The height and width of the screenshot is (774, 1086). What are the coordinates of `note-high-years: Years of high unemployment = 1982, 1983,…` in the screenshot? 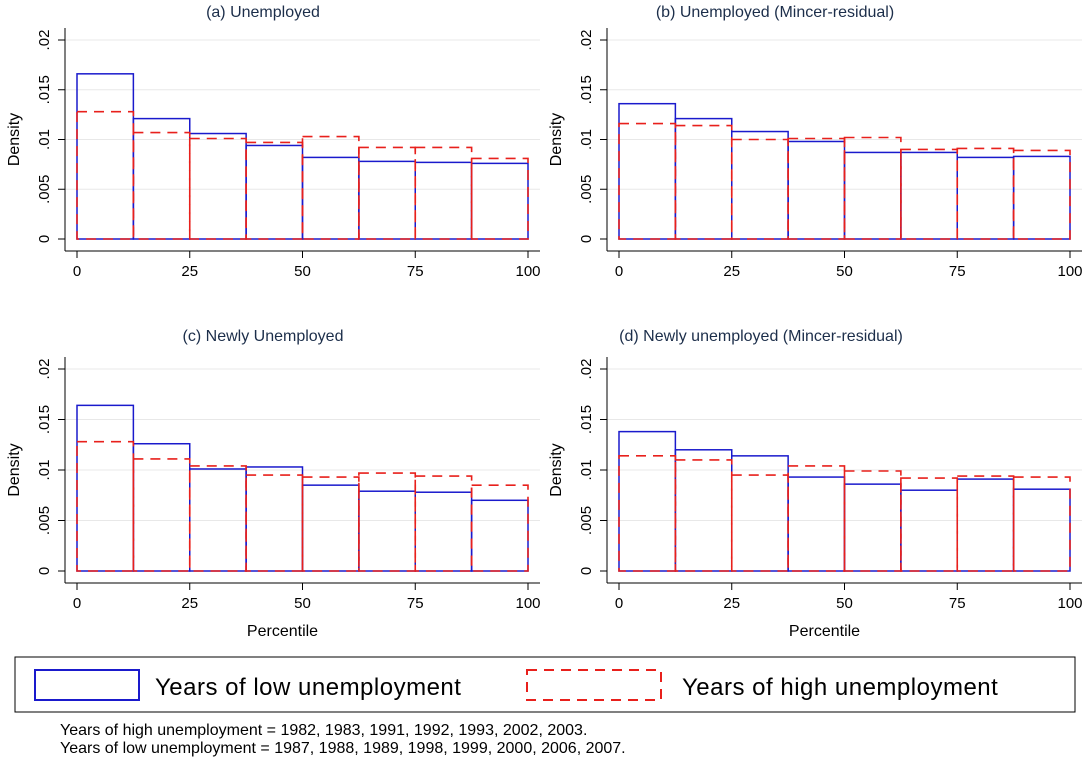 It's located at (324, 730).